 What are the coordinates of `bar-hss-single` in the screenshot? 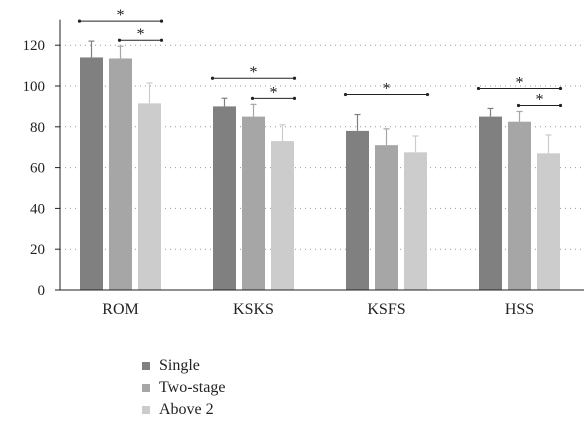 It's located at (490, 203).